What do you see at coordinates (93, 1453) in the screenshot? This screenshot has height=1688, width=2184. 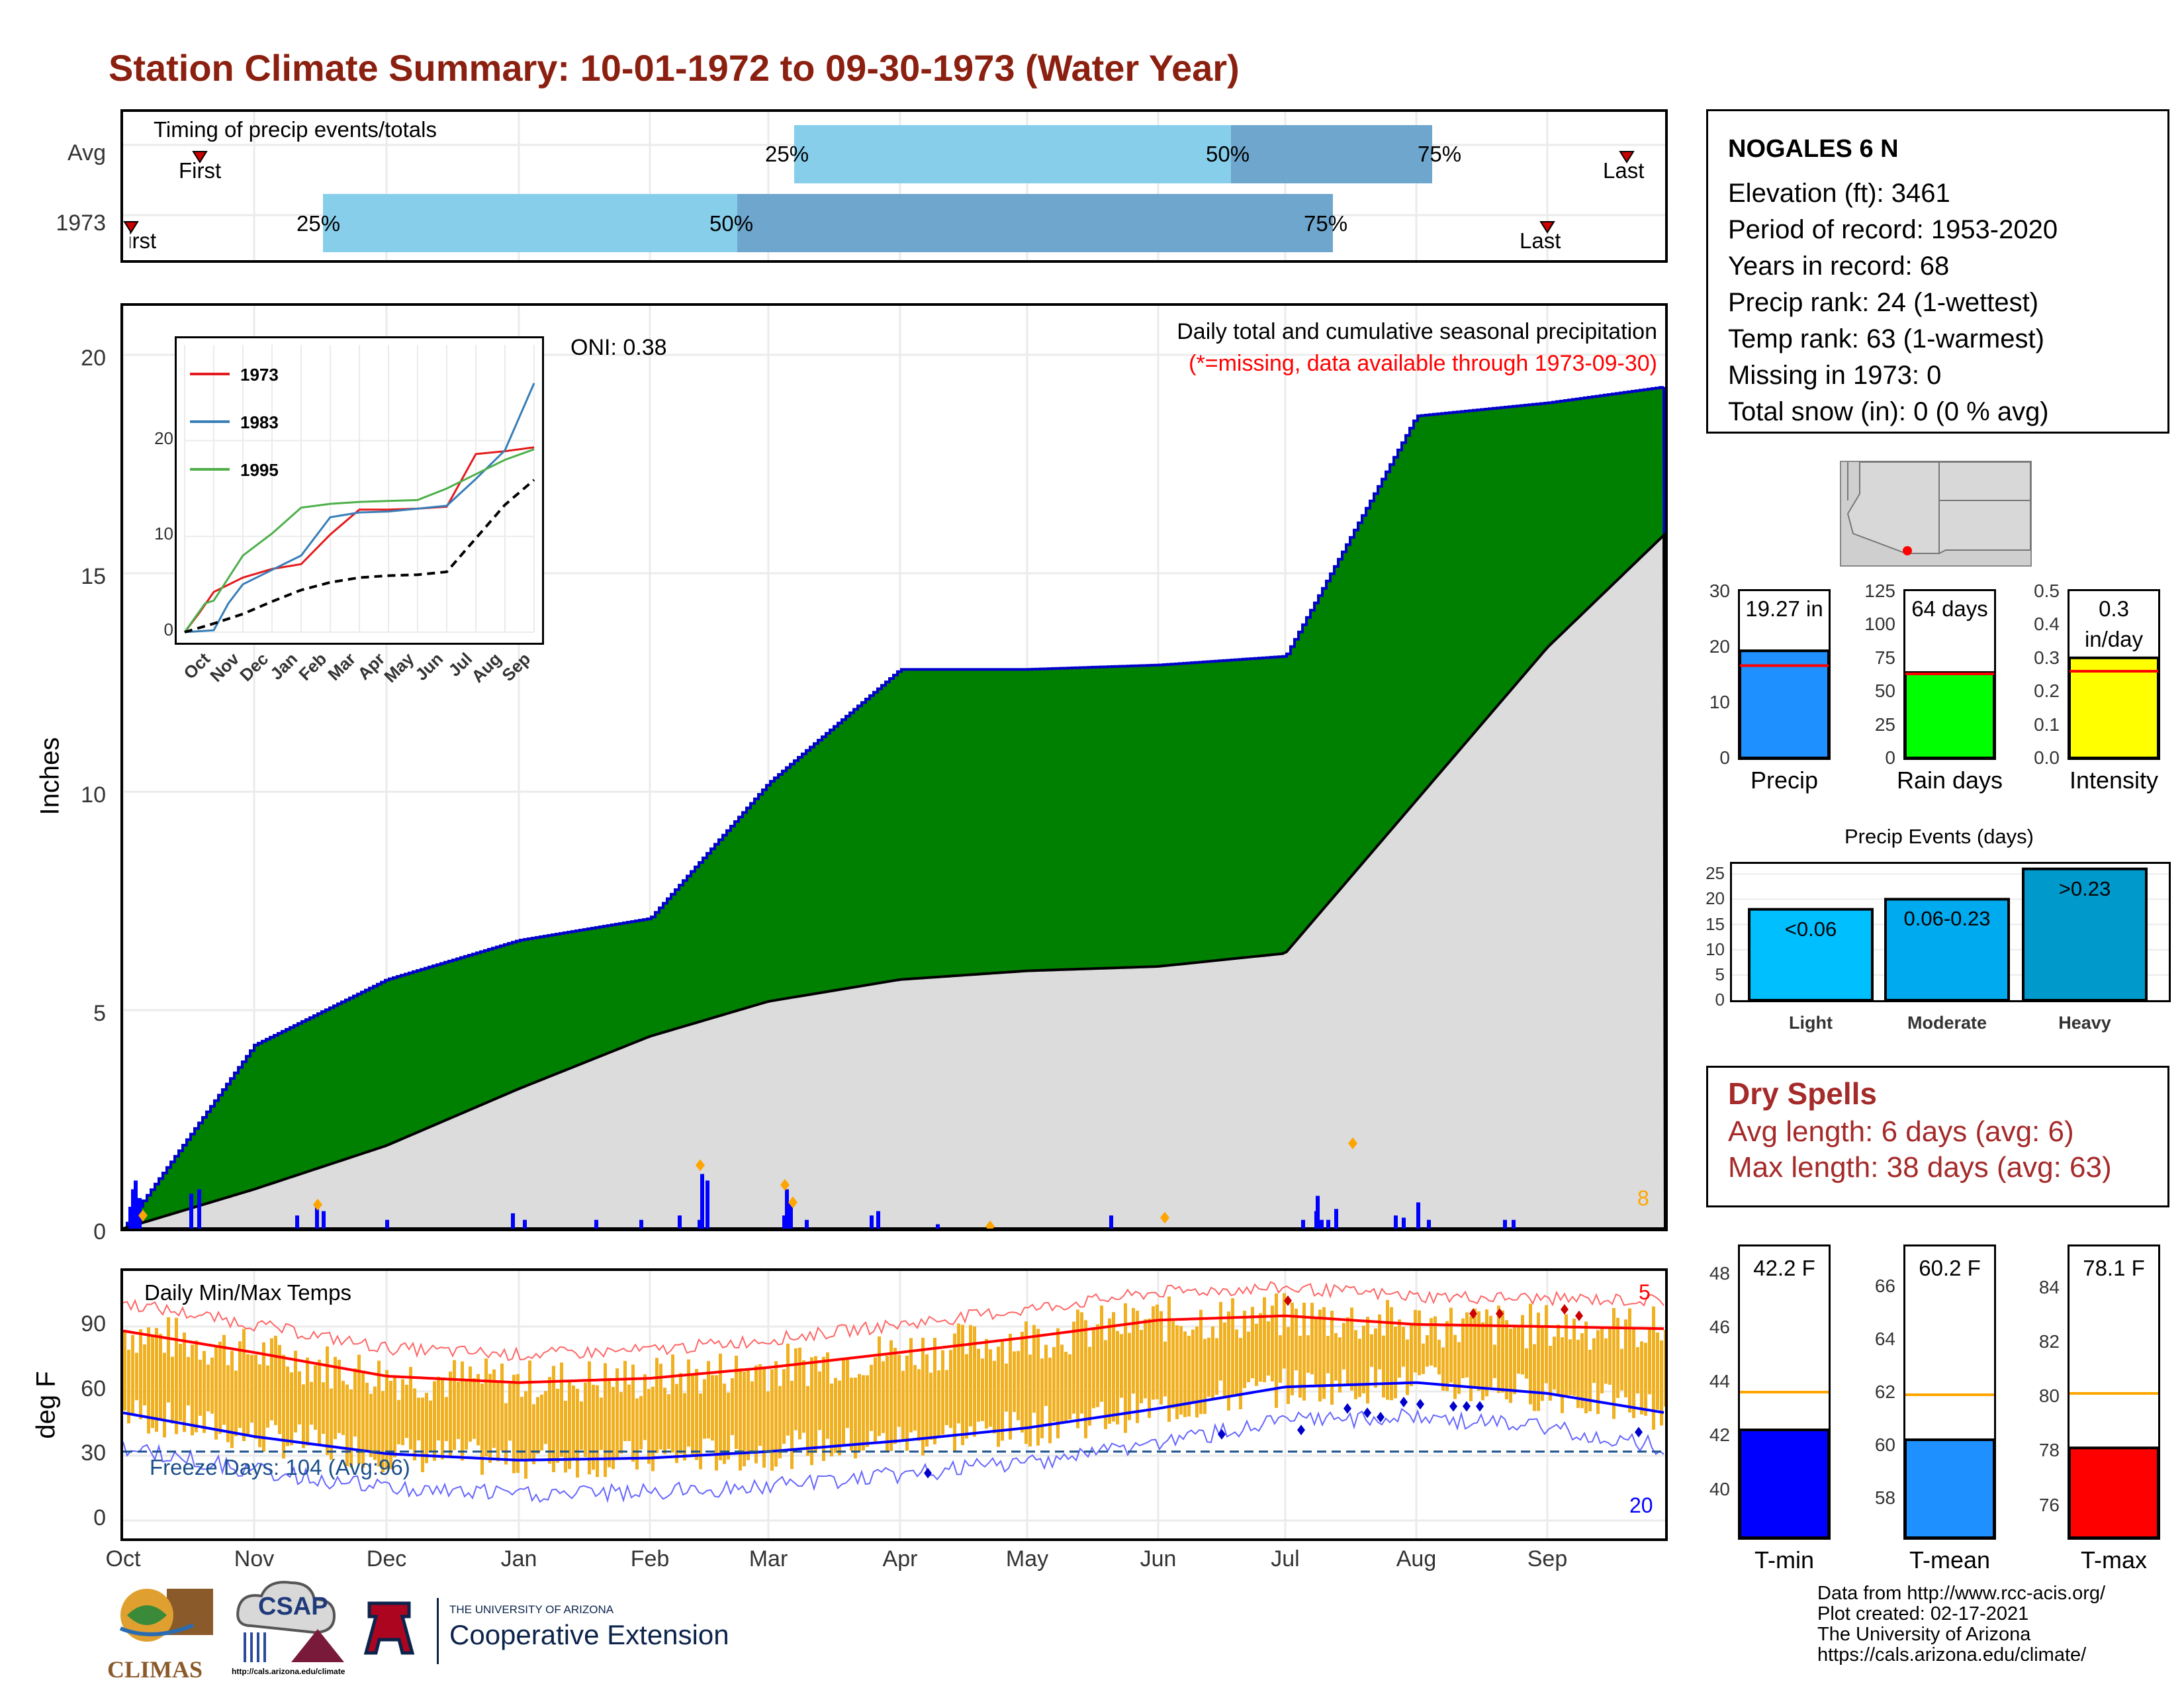 I see `temp-ytick-30: 30` at bounding box center [93, 1453].